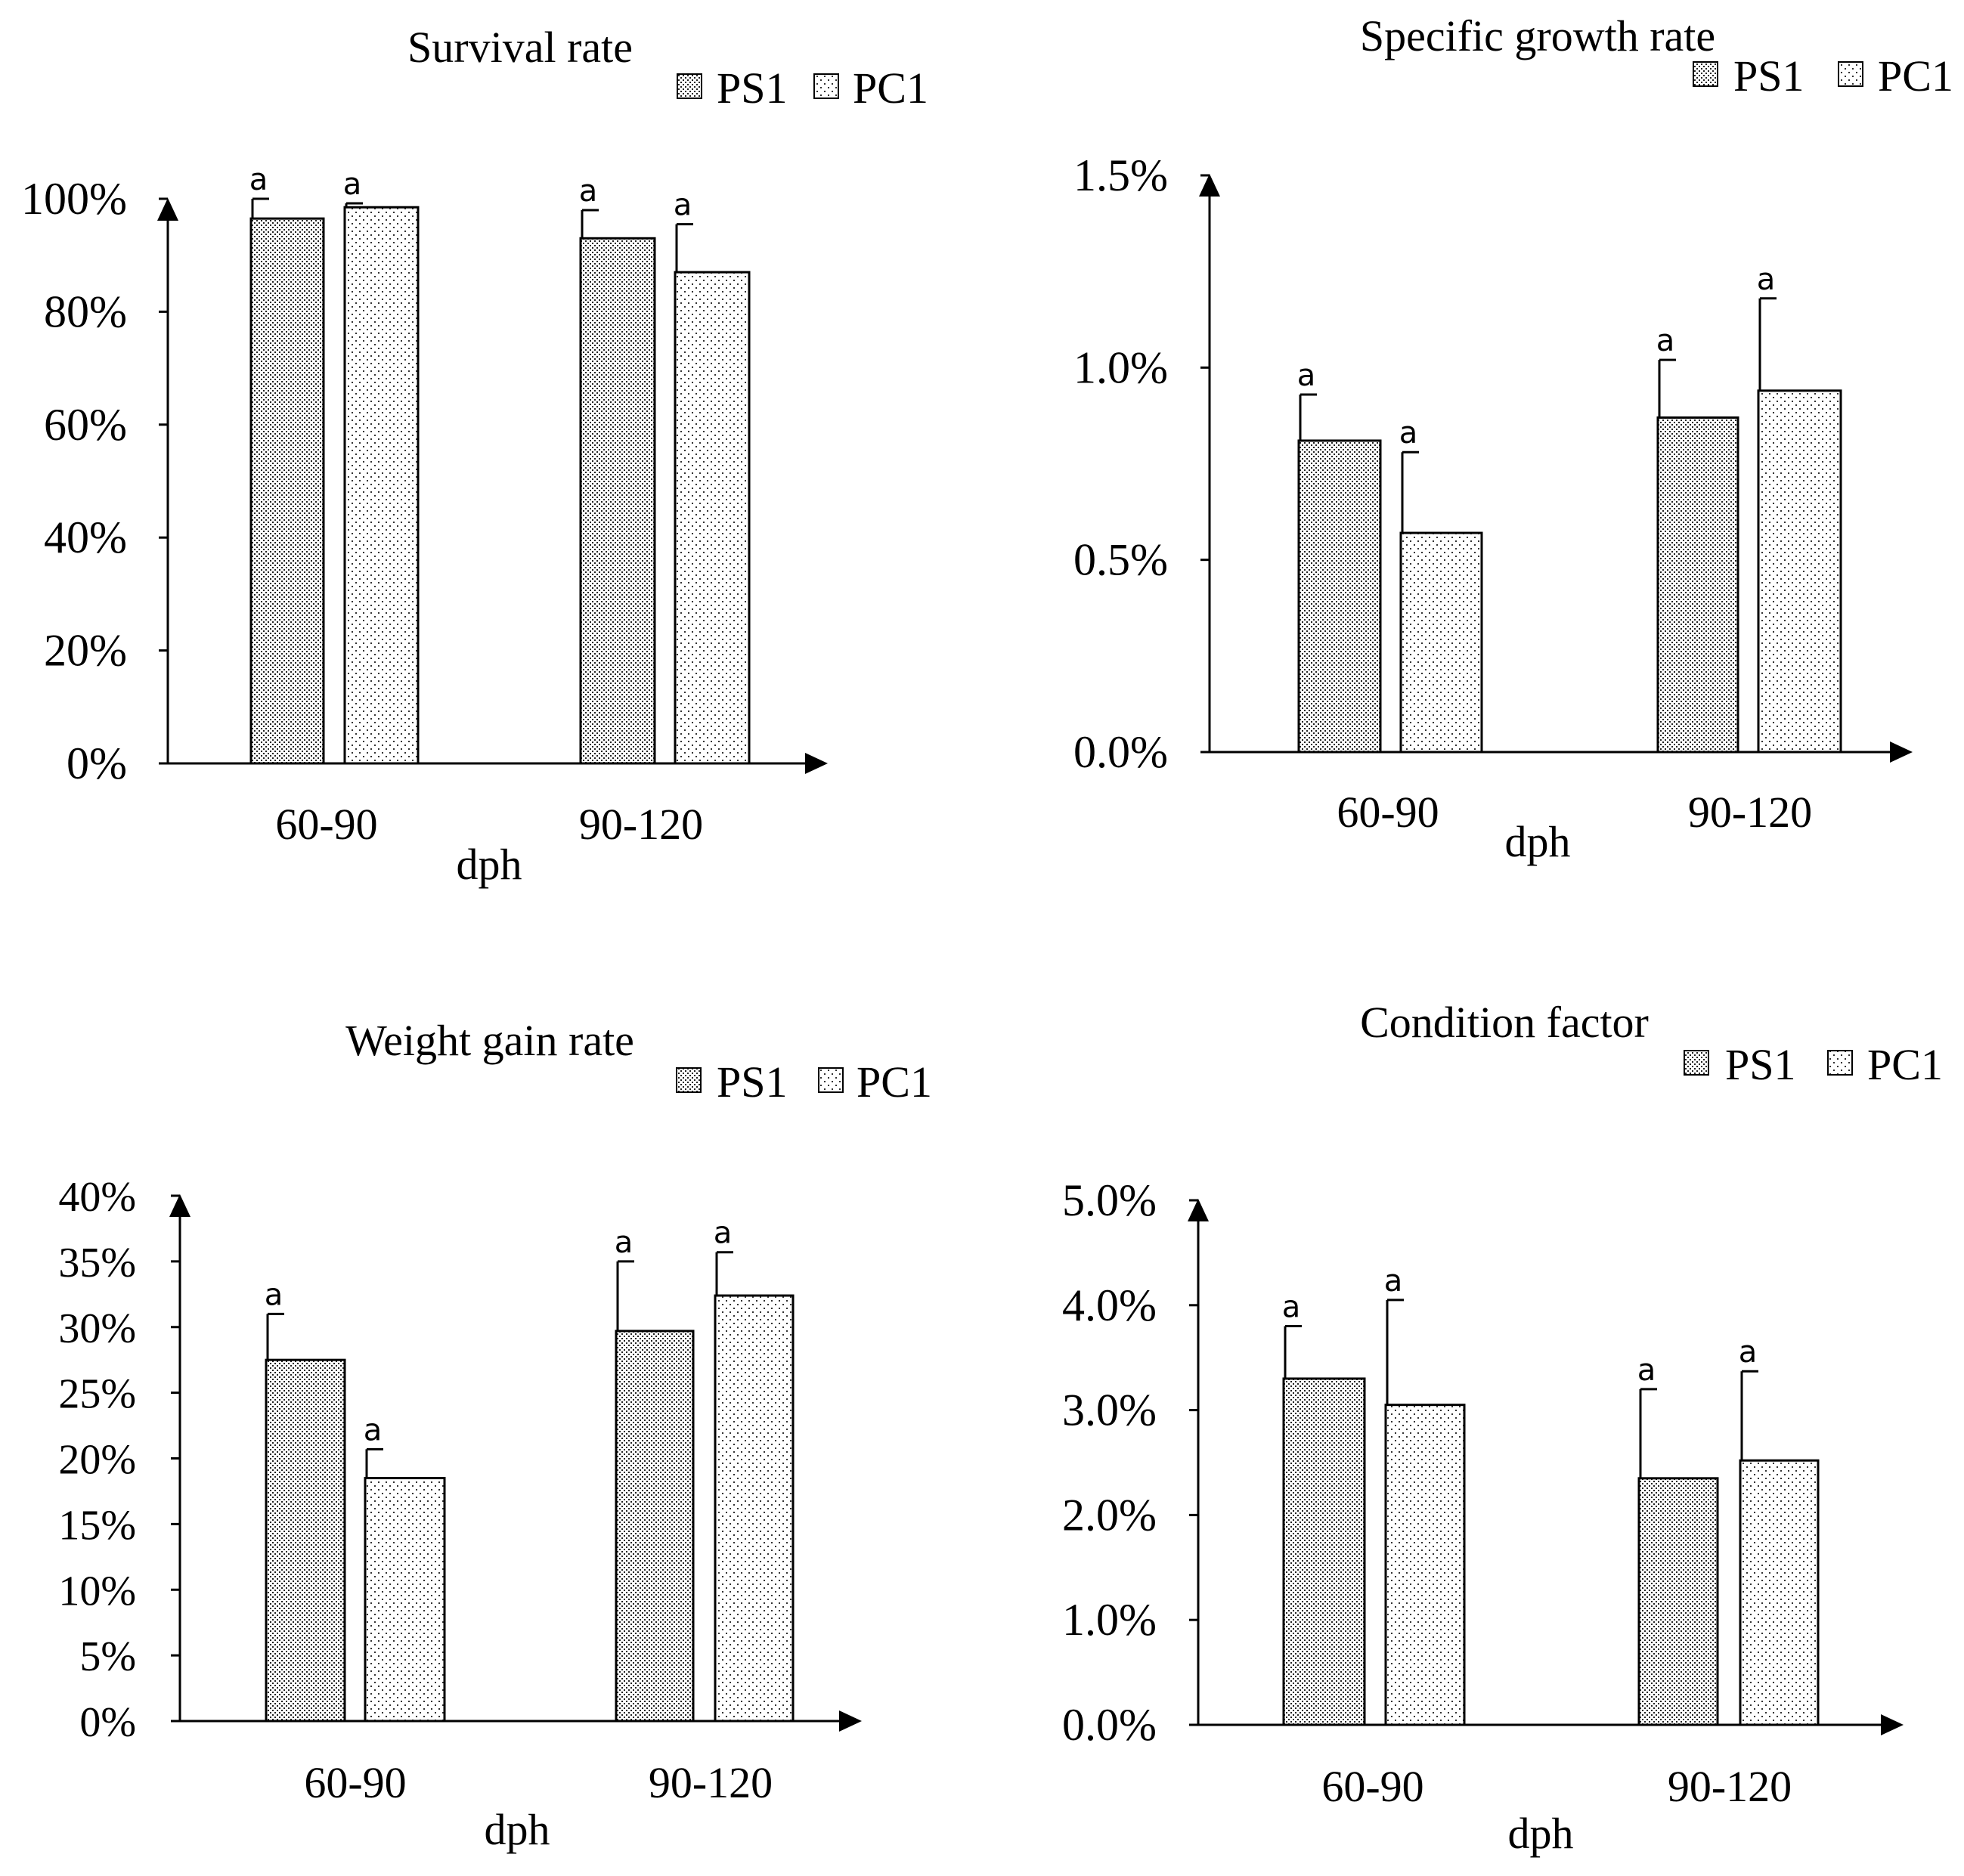 This screenshot has height=1876, width=1964. What do you see at coordinates (97, 1591) in the screenshot?
I see `y-tick-label: 10%` at bounding box center [97, 1591].